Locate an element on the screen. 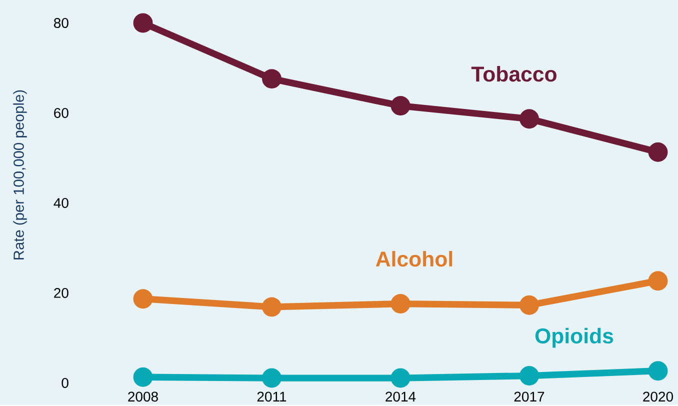 This screenshot has width=678, height=406. y-tick-label: 0 is located at coordinates (65, 383).